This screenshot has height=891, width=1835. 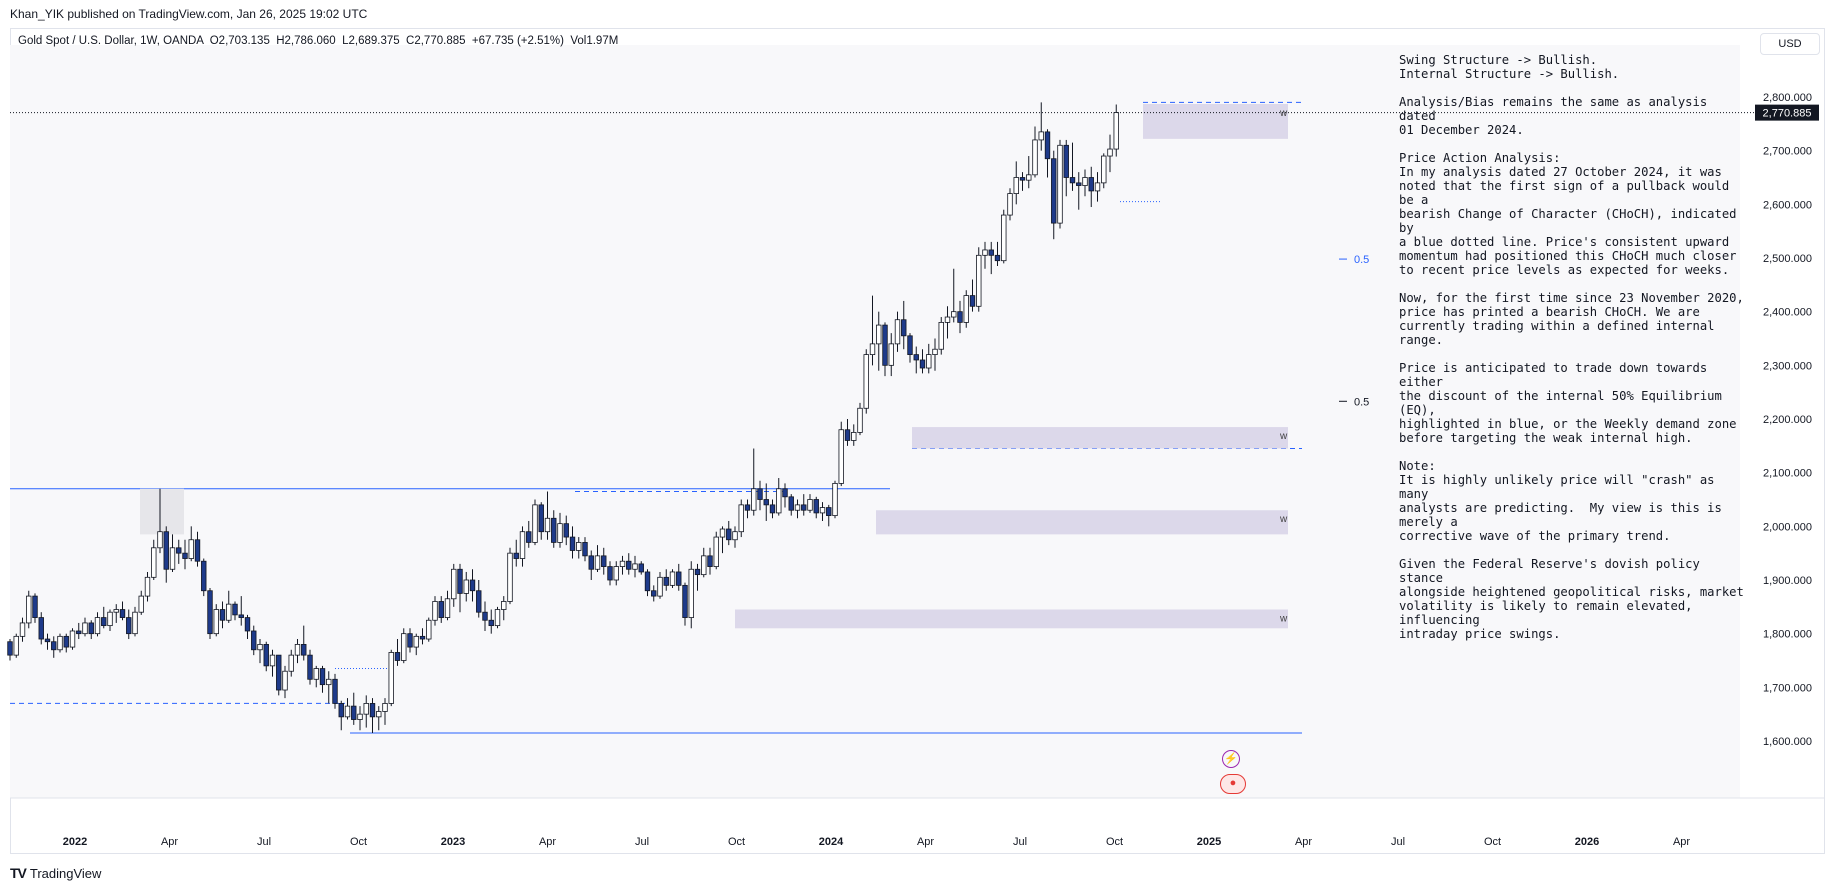 What do you see at coordinates (1787, 635) in the screenshot?
I see `y-tick-label: 1,800.000` at bounding box center [1787, 635].